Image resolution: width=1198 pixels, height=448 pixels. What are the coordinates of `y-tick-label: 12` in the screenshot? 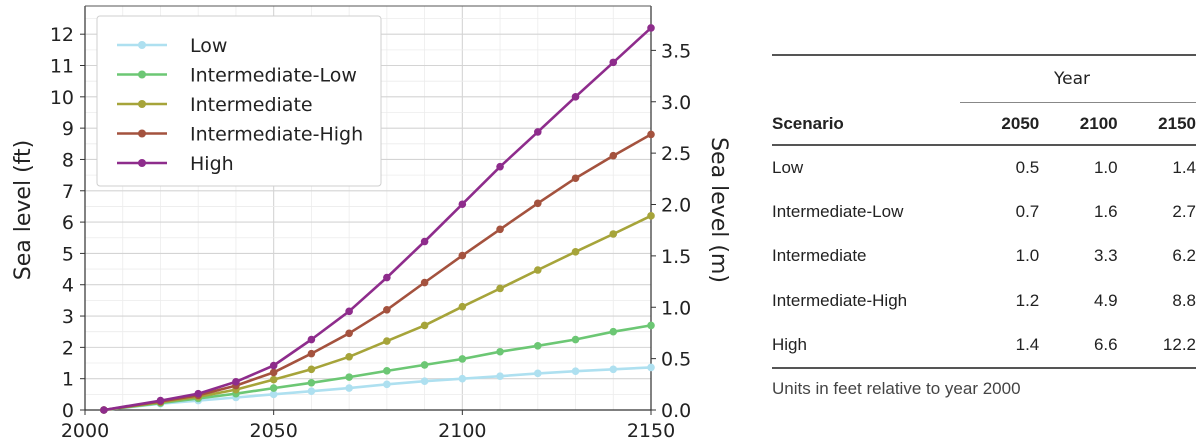 It's located at (62, 35).